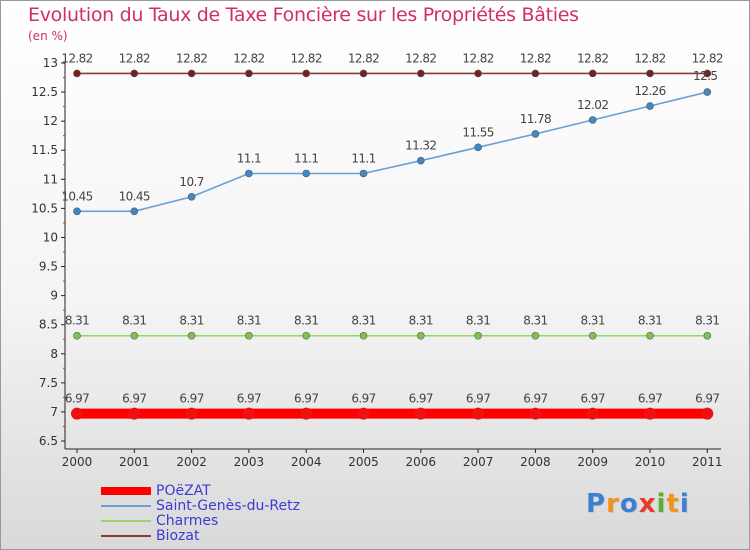  What do you see at coordinates (535, 119) in the screenshot?
I see `data-label: 11.78` at bounding box center [535, 119].